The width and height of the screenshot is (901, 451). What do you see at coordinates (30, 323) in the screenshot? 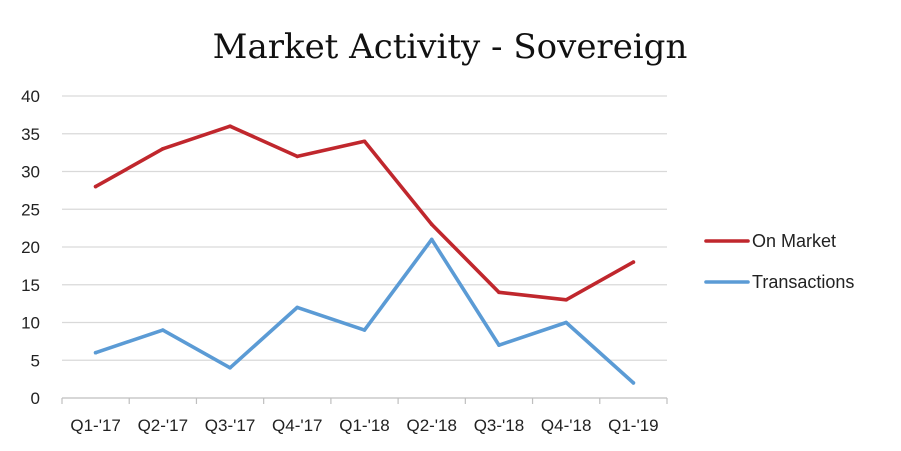
I see `y-tick-label: 10` at bounding box center [30, 323].